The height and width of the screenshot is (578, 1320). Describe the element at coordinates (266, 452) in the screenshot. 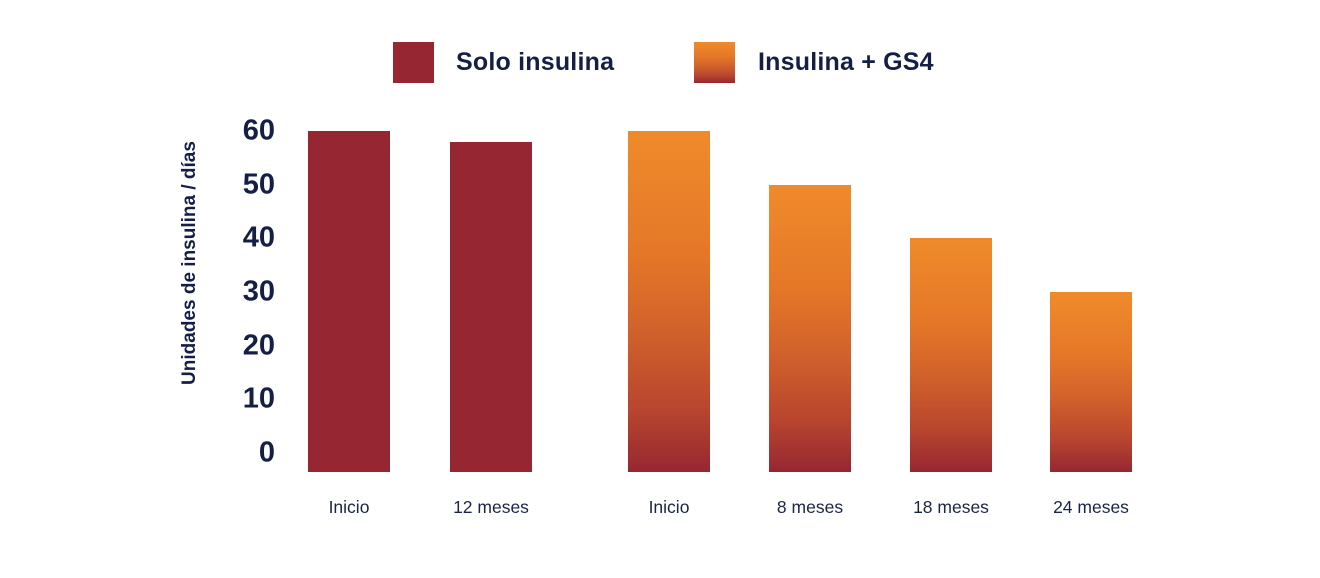

I see `y-tick-label: 0` at that location.